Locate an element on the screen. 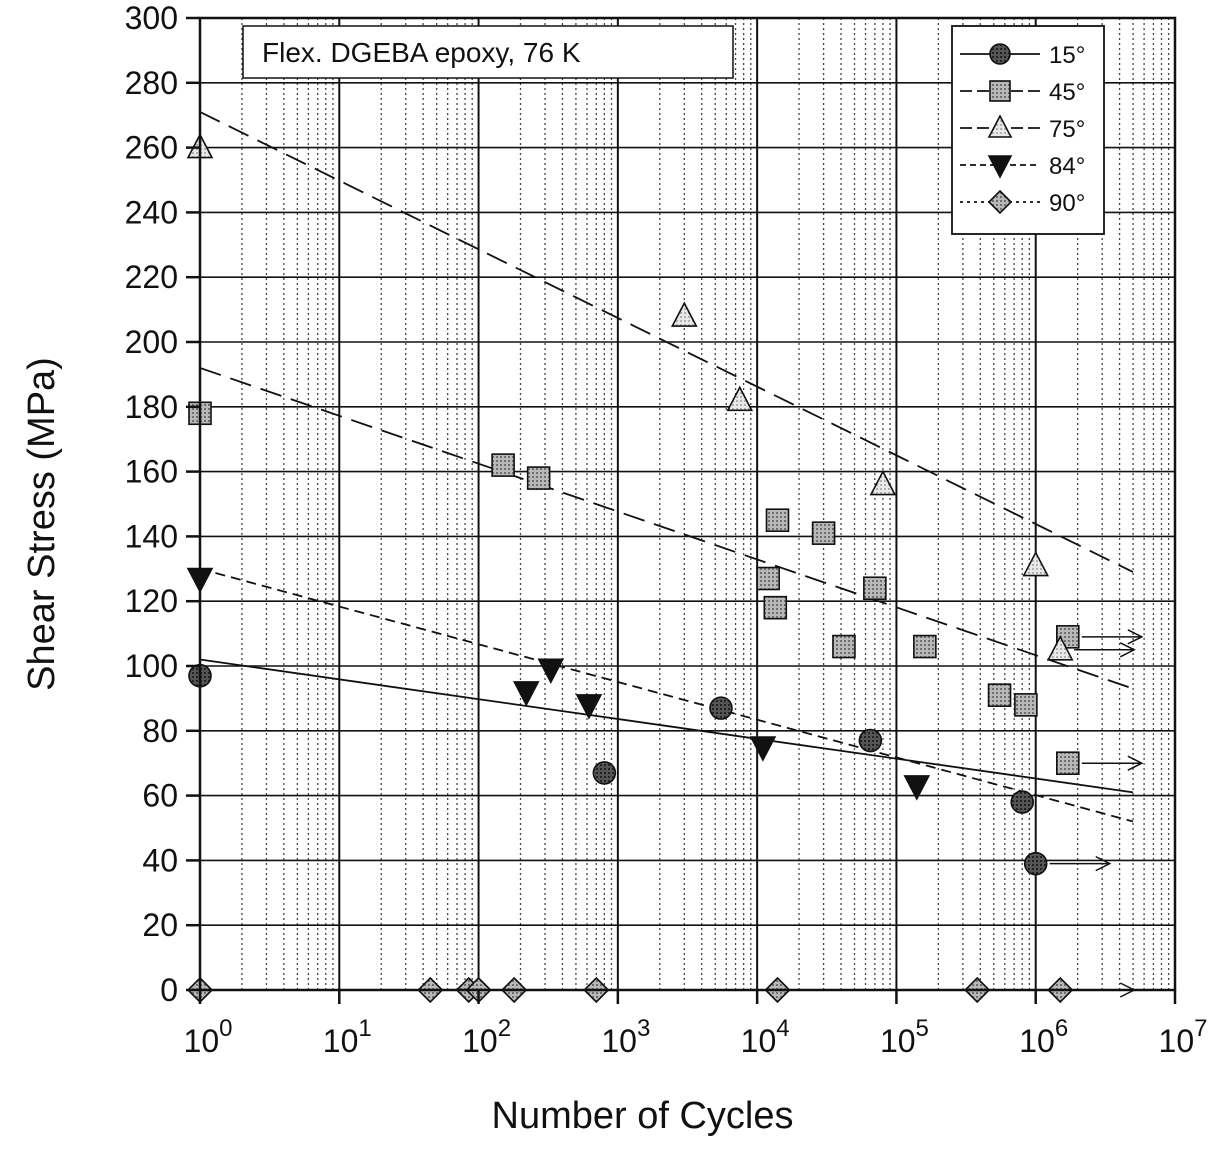 This screenshot has height=1149, width=1214. annotation: Flex. DGEBA epoxy, 76 K is located at coordinates (488, 52).